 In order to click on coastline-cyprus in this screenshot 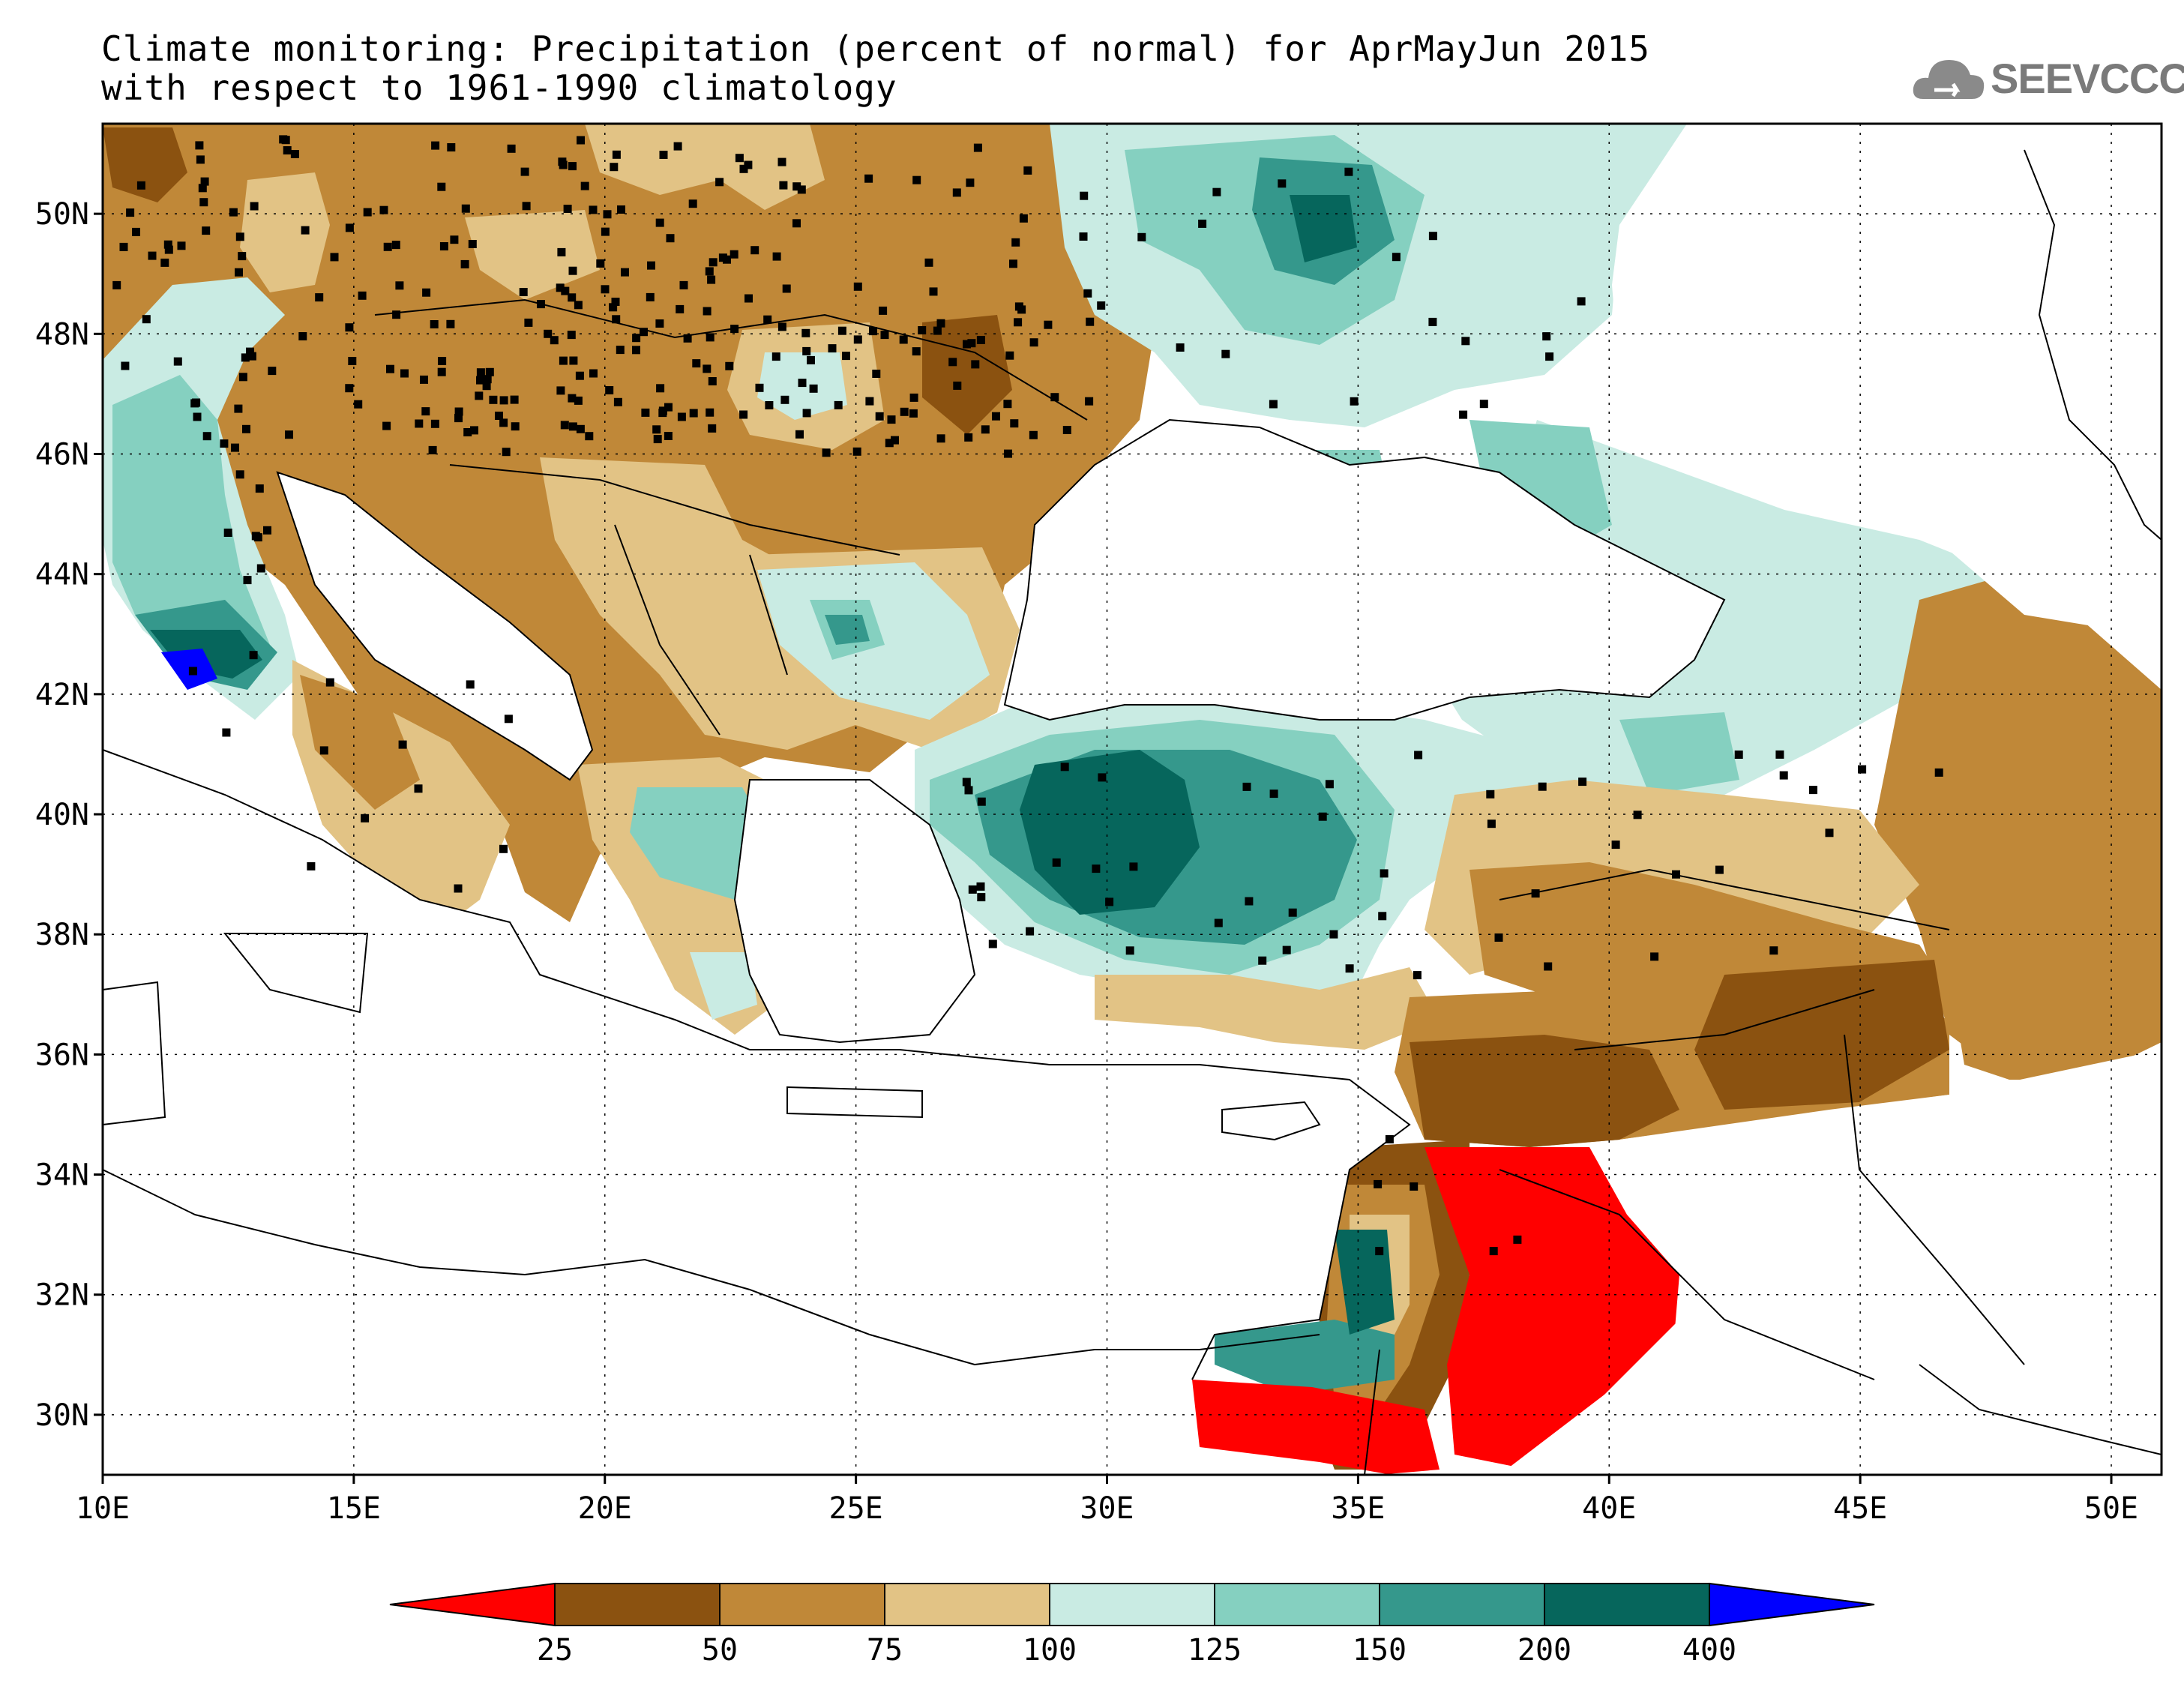, I will do `click(1271, 1121)`.